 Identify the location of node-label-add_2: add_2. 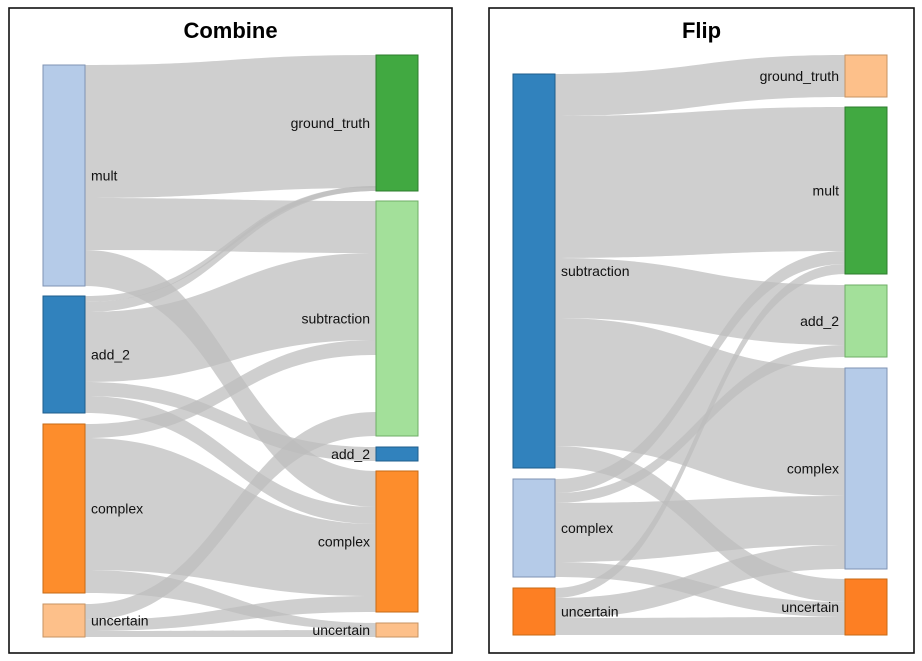
(819, 321).